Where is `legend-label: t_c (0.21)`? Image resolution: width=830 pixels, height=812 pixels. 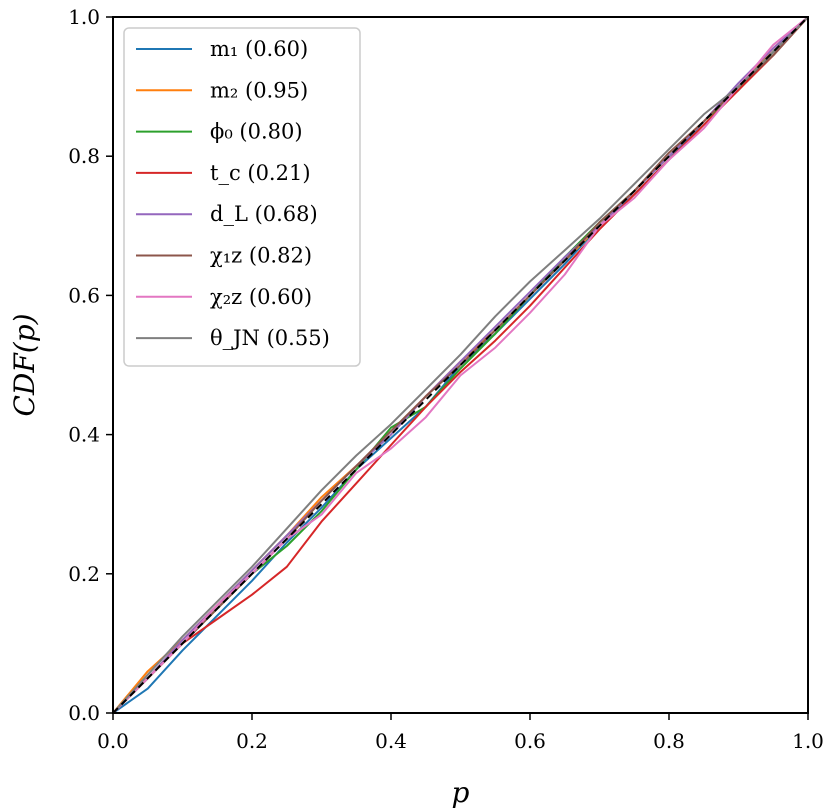 legend-label: t_c (0.21) is located at coordinates (260, 173).